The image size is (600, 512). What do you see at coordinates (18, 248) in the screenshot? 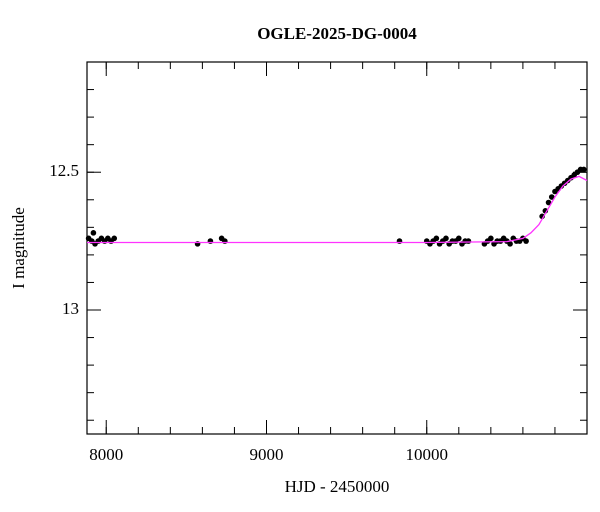
I see `y-axis-label: I magnitude` at bounding box center [18, 248].